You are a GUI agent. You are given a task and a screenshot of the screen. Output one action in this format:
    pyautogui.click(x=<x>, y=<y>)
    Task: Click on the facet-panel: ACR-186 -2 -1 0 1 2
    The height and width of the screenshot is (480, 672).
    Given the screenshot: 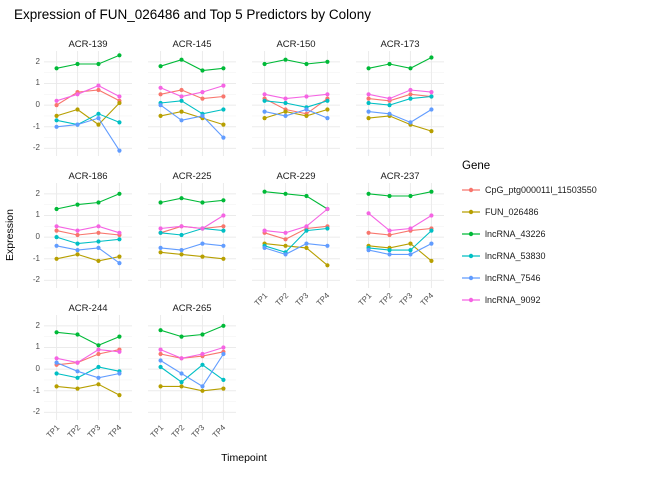 What is the action you would take?
    pyautogui.click(x=82, y=229)
    